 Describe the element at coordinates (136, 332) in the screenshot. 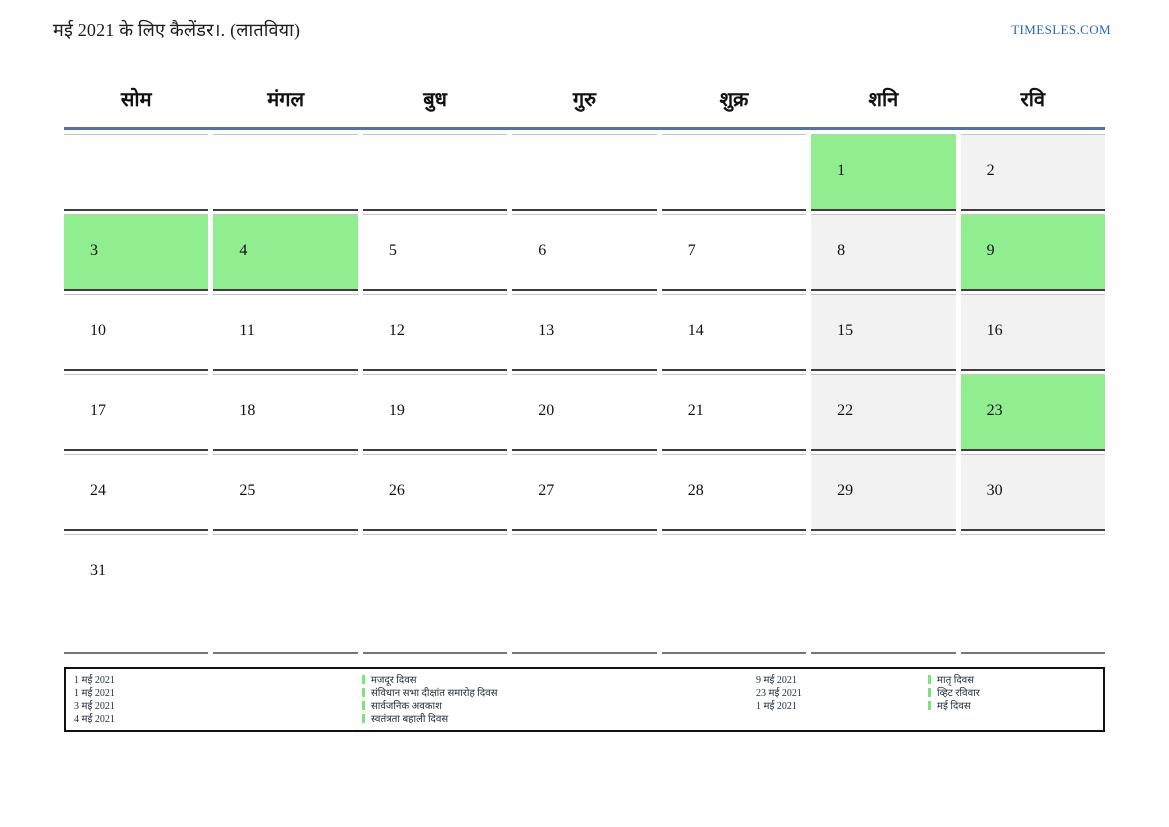

I see `day-cell-10: 10` at that location.